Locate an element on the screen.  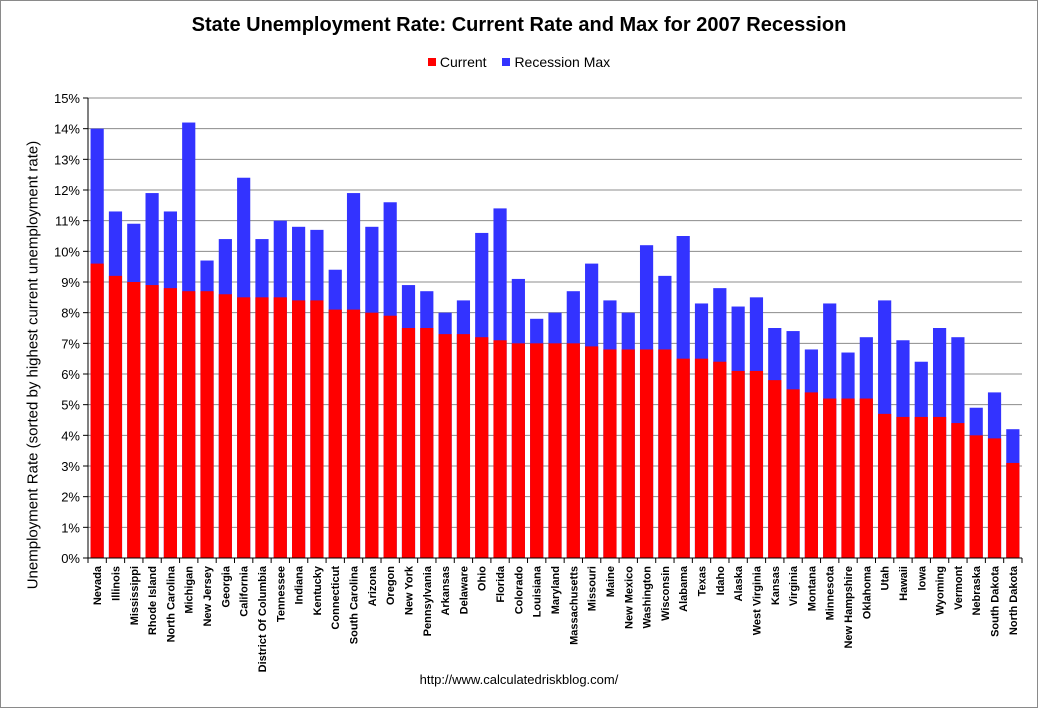
x-tick-label: South Dakota is located at coordinates (996, 601).